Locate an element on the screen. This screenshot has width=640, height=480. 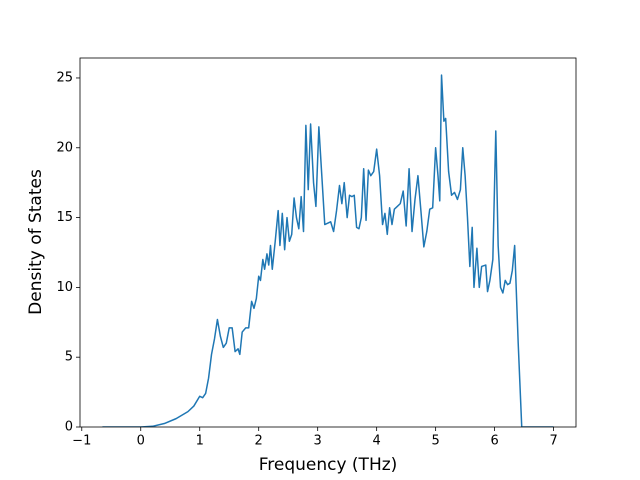
x-tick-label: 5 is located at coordinates (435, 441).